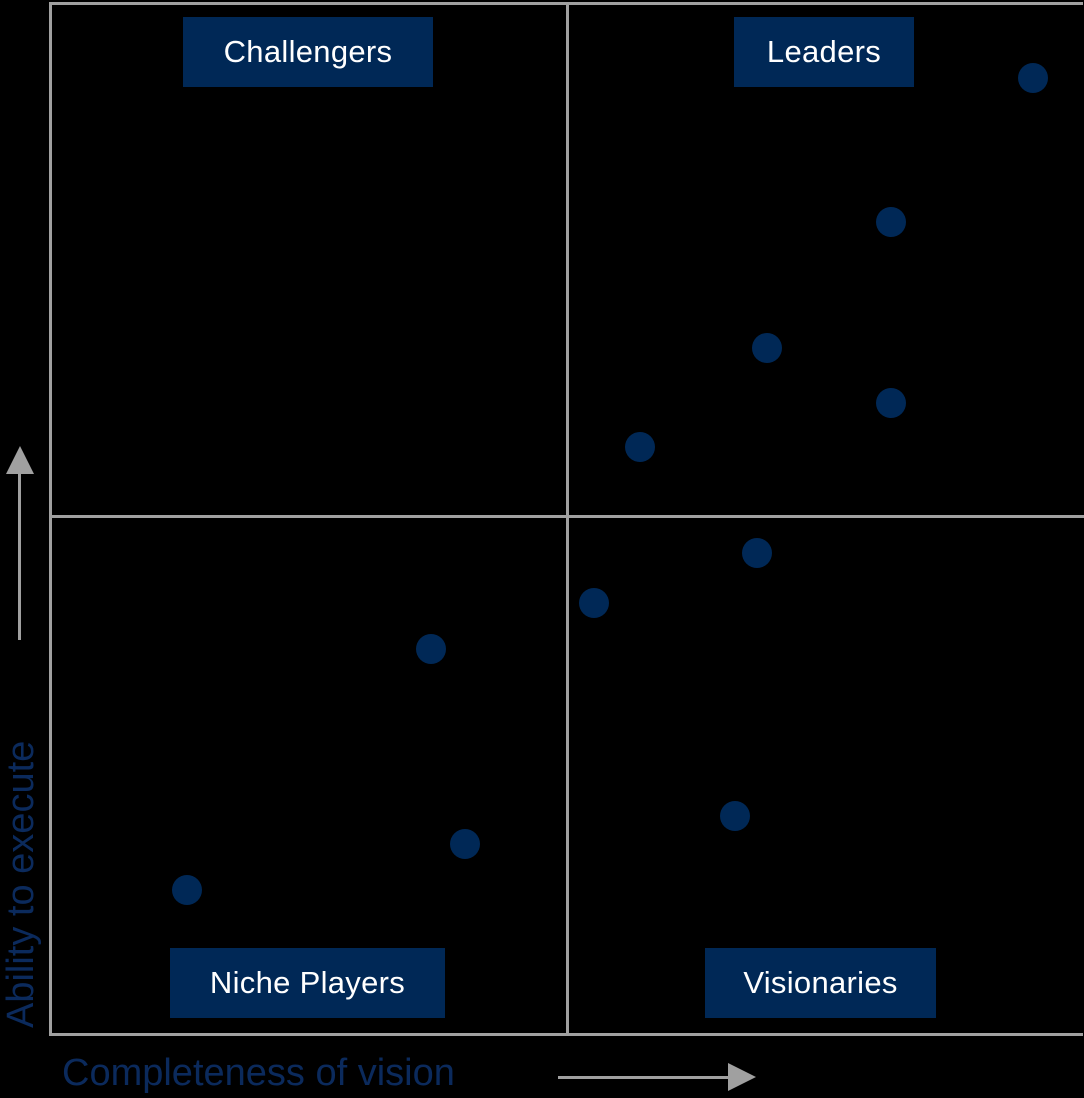 Image resolution: width=1084 pixels, height=1098 pixels. What do you see at coordinates (307, 983) in the screenshot?
I see `quadrant-label-niche-players: Niche Players` at bounding box center [307, 983].